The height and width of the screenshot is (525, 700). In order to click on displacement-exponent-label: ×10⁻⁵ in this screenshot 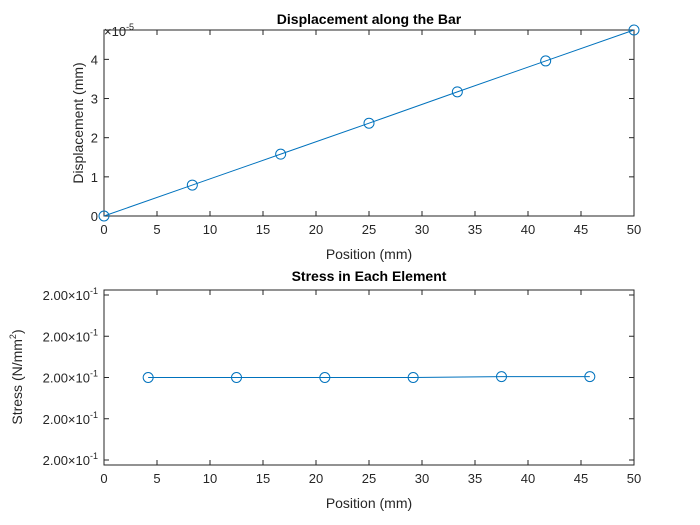, I will do `click(119, 30)`.